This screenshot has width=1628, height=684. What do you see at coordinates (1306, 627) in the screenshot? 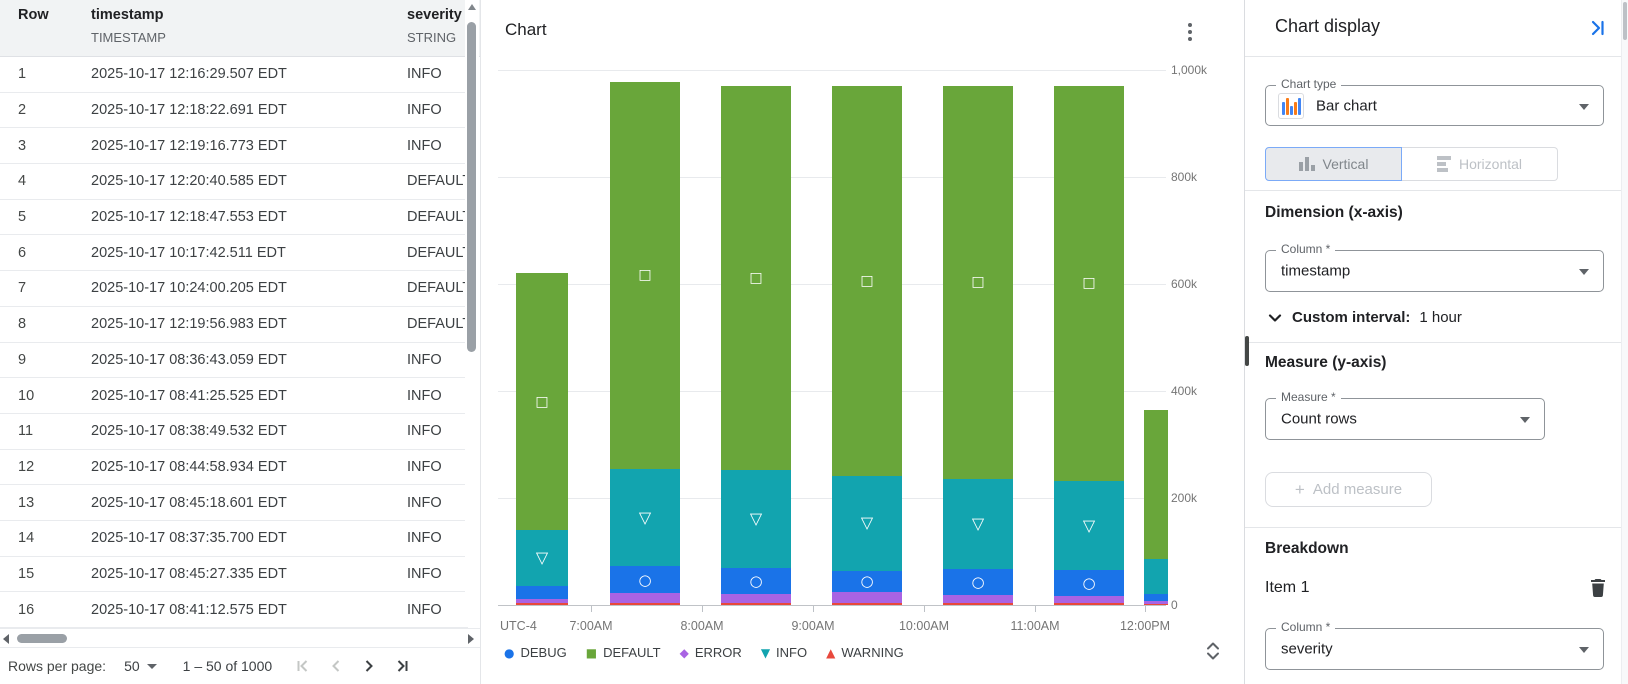
I see `breakdown-column-label: Column *` at bounding box center [1306, 627].